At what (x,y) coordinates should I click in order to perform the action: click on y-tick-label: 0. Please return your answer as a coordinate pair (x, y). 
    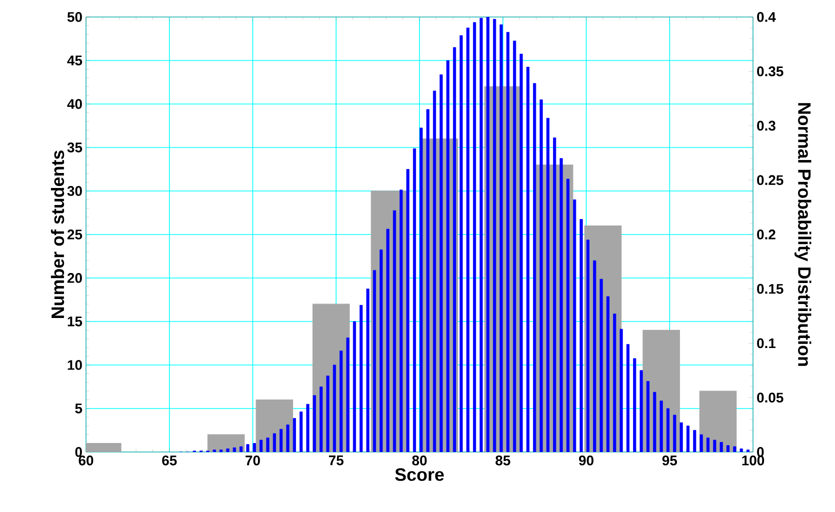
    Looking at the image, I should click on (78, 452).